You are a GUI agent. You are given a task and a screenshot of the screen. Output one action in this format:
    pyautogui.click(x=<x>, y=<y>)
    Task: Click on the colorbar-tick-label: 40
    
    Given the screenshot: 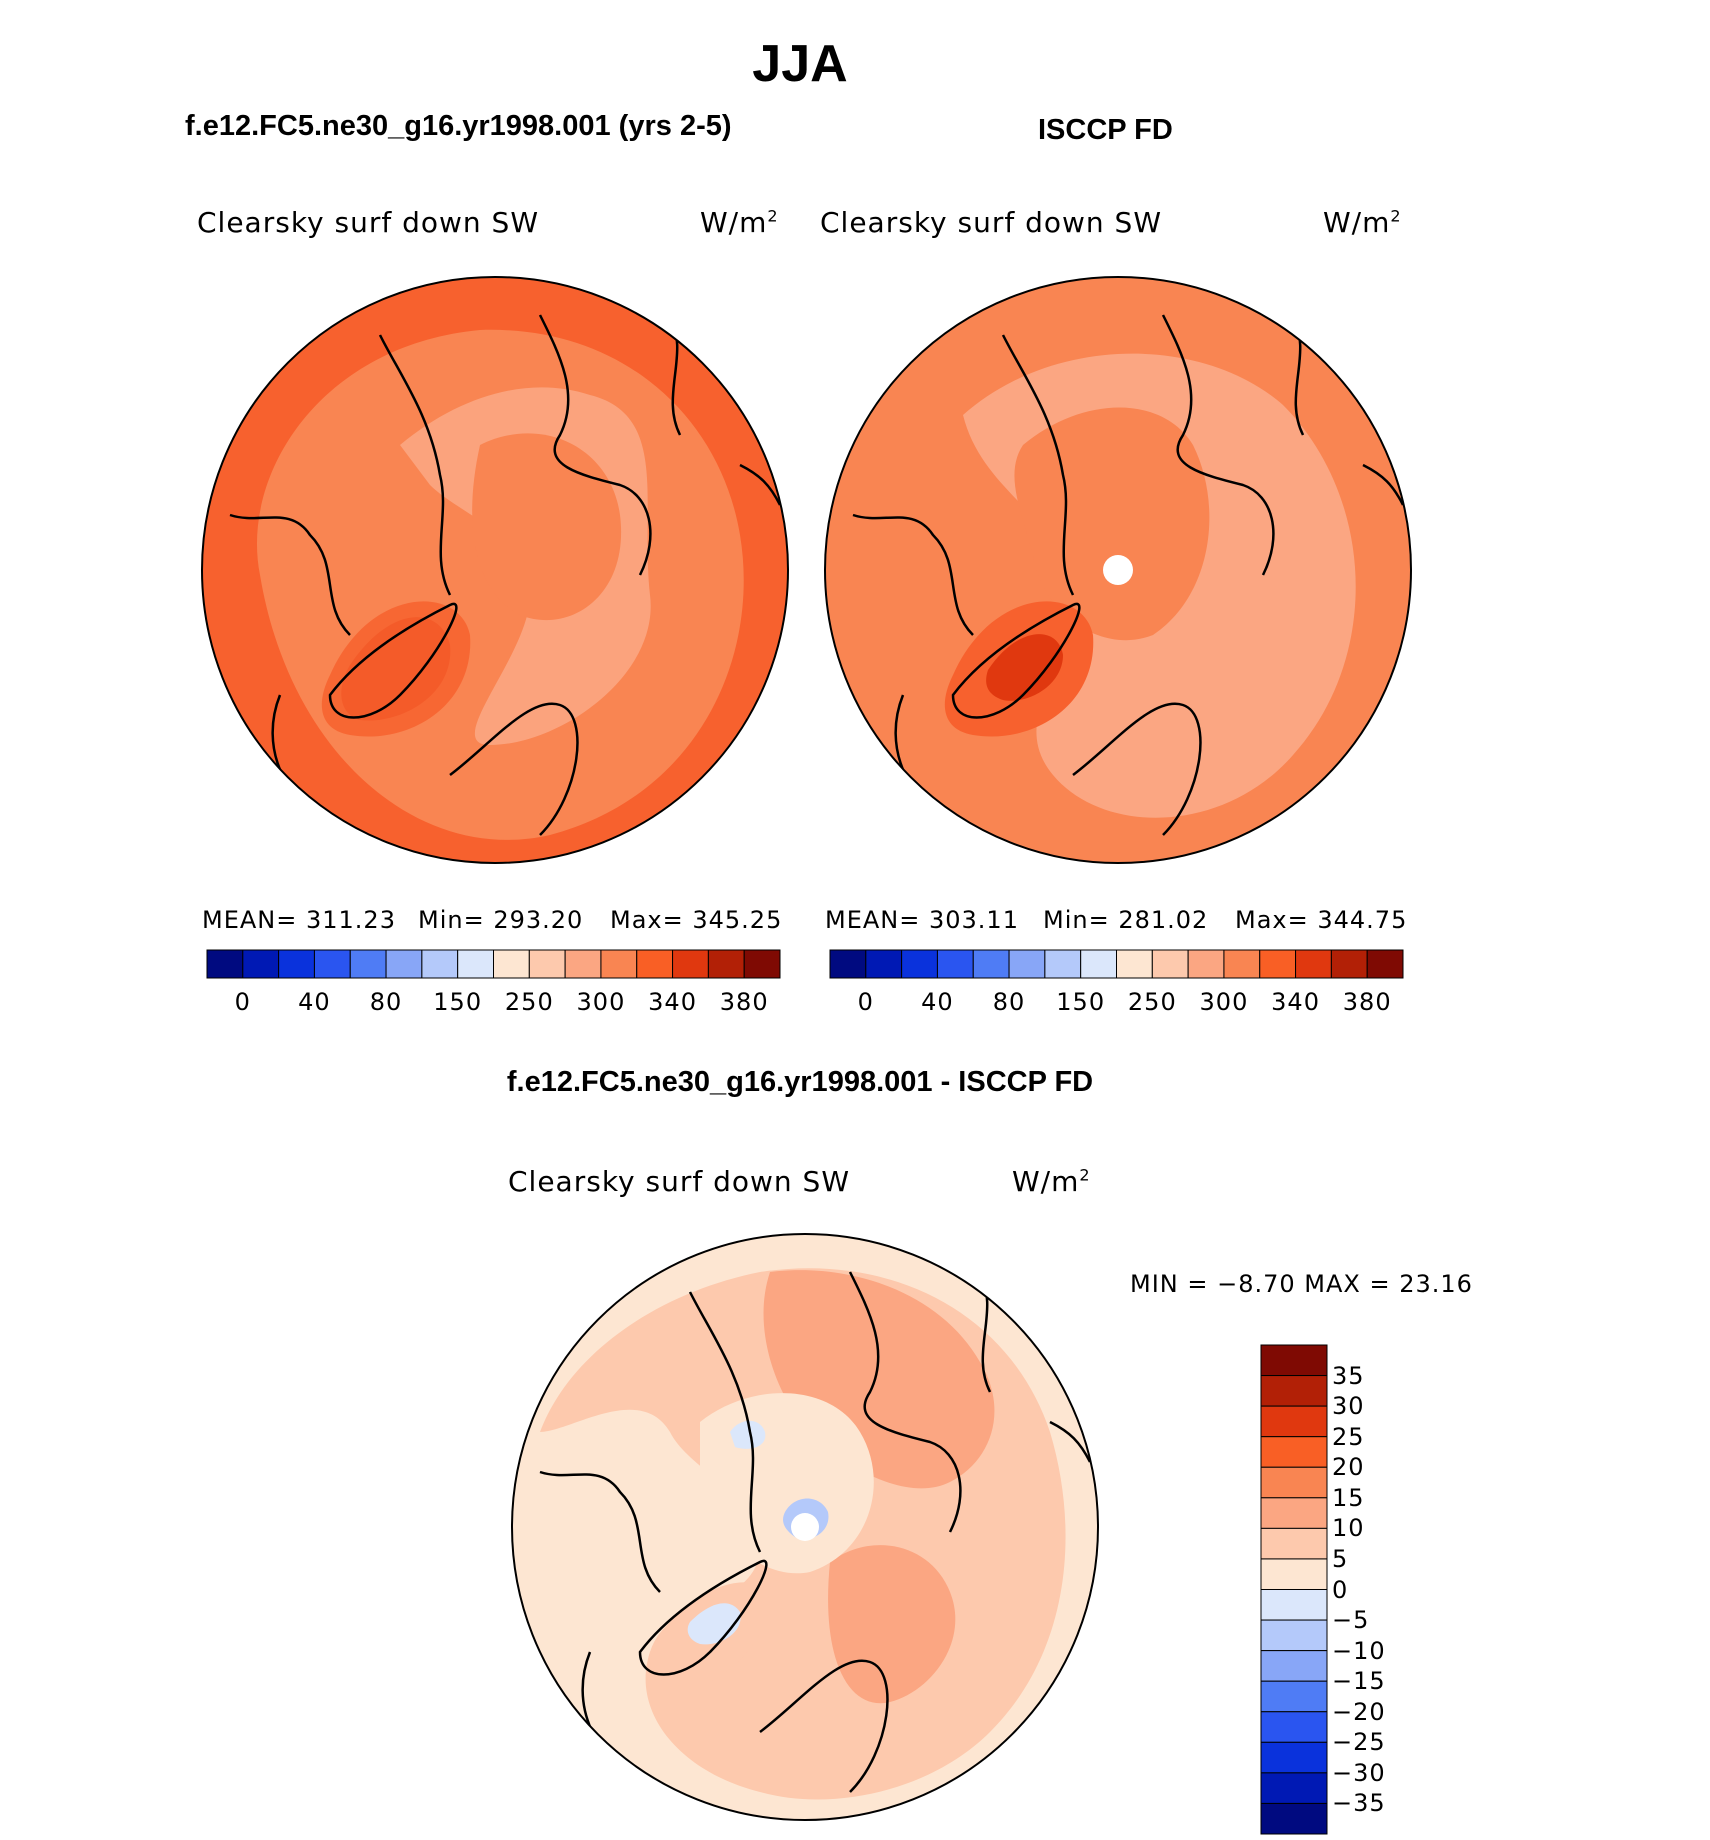 What is the action you would take?
    pyautogui.click(x=314, y=1002)
    